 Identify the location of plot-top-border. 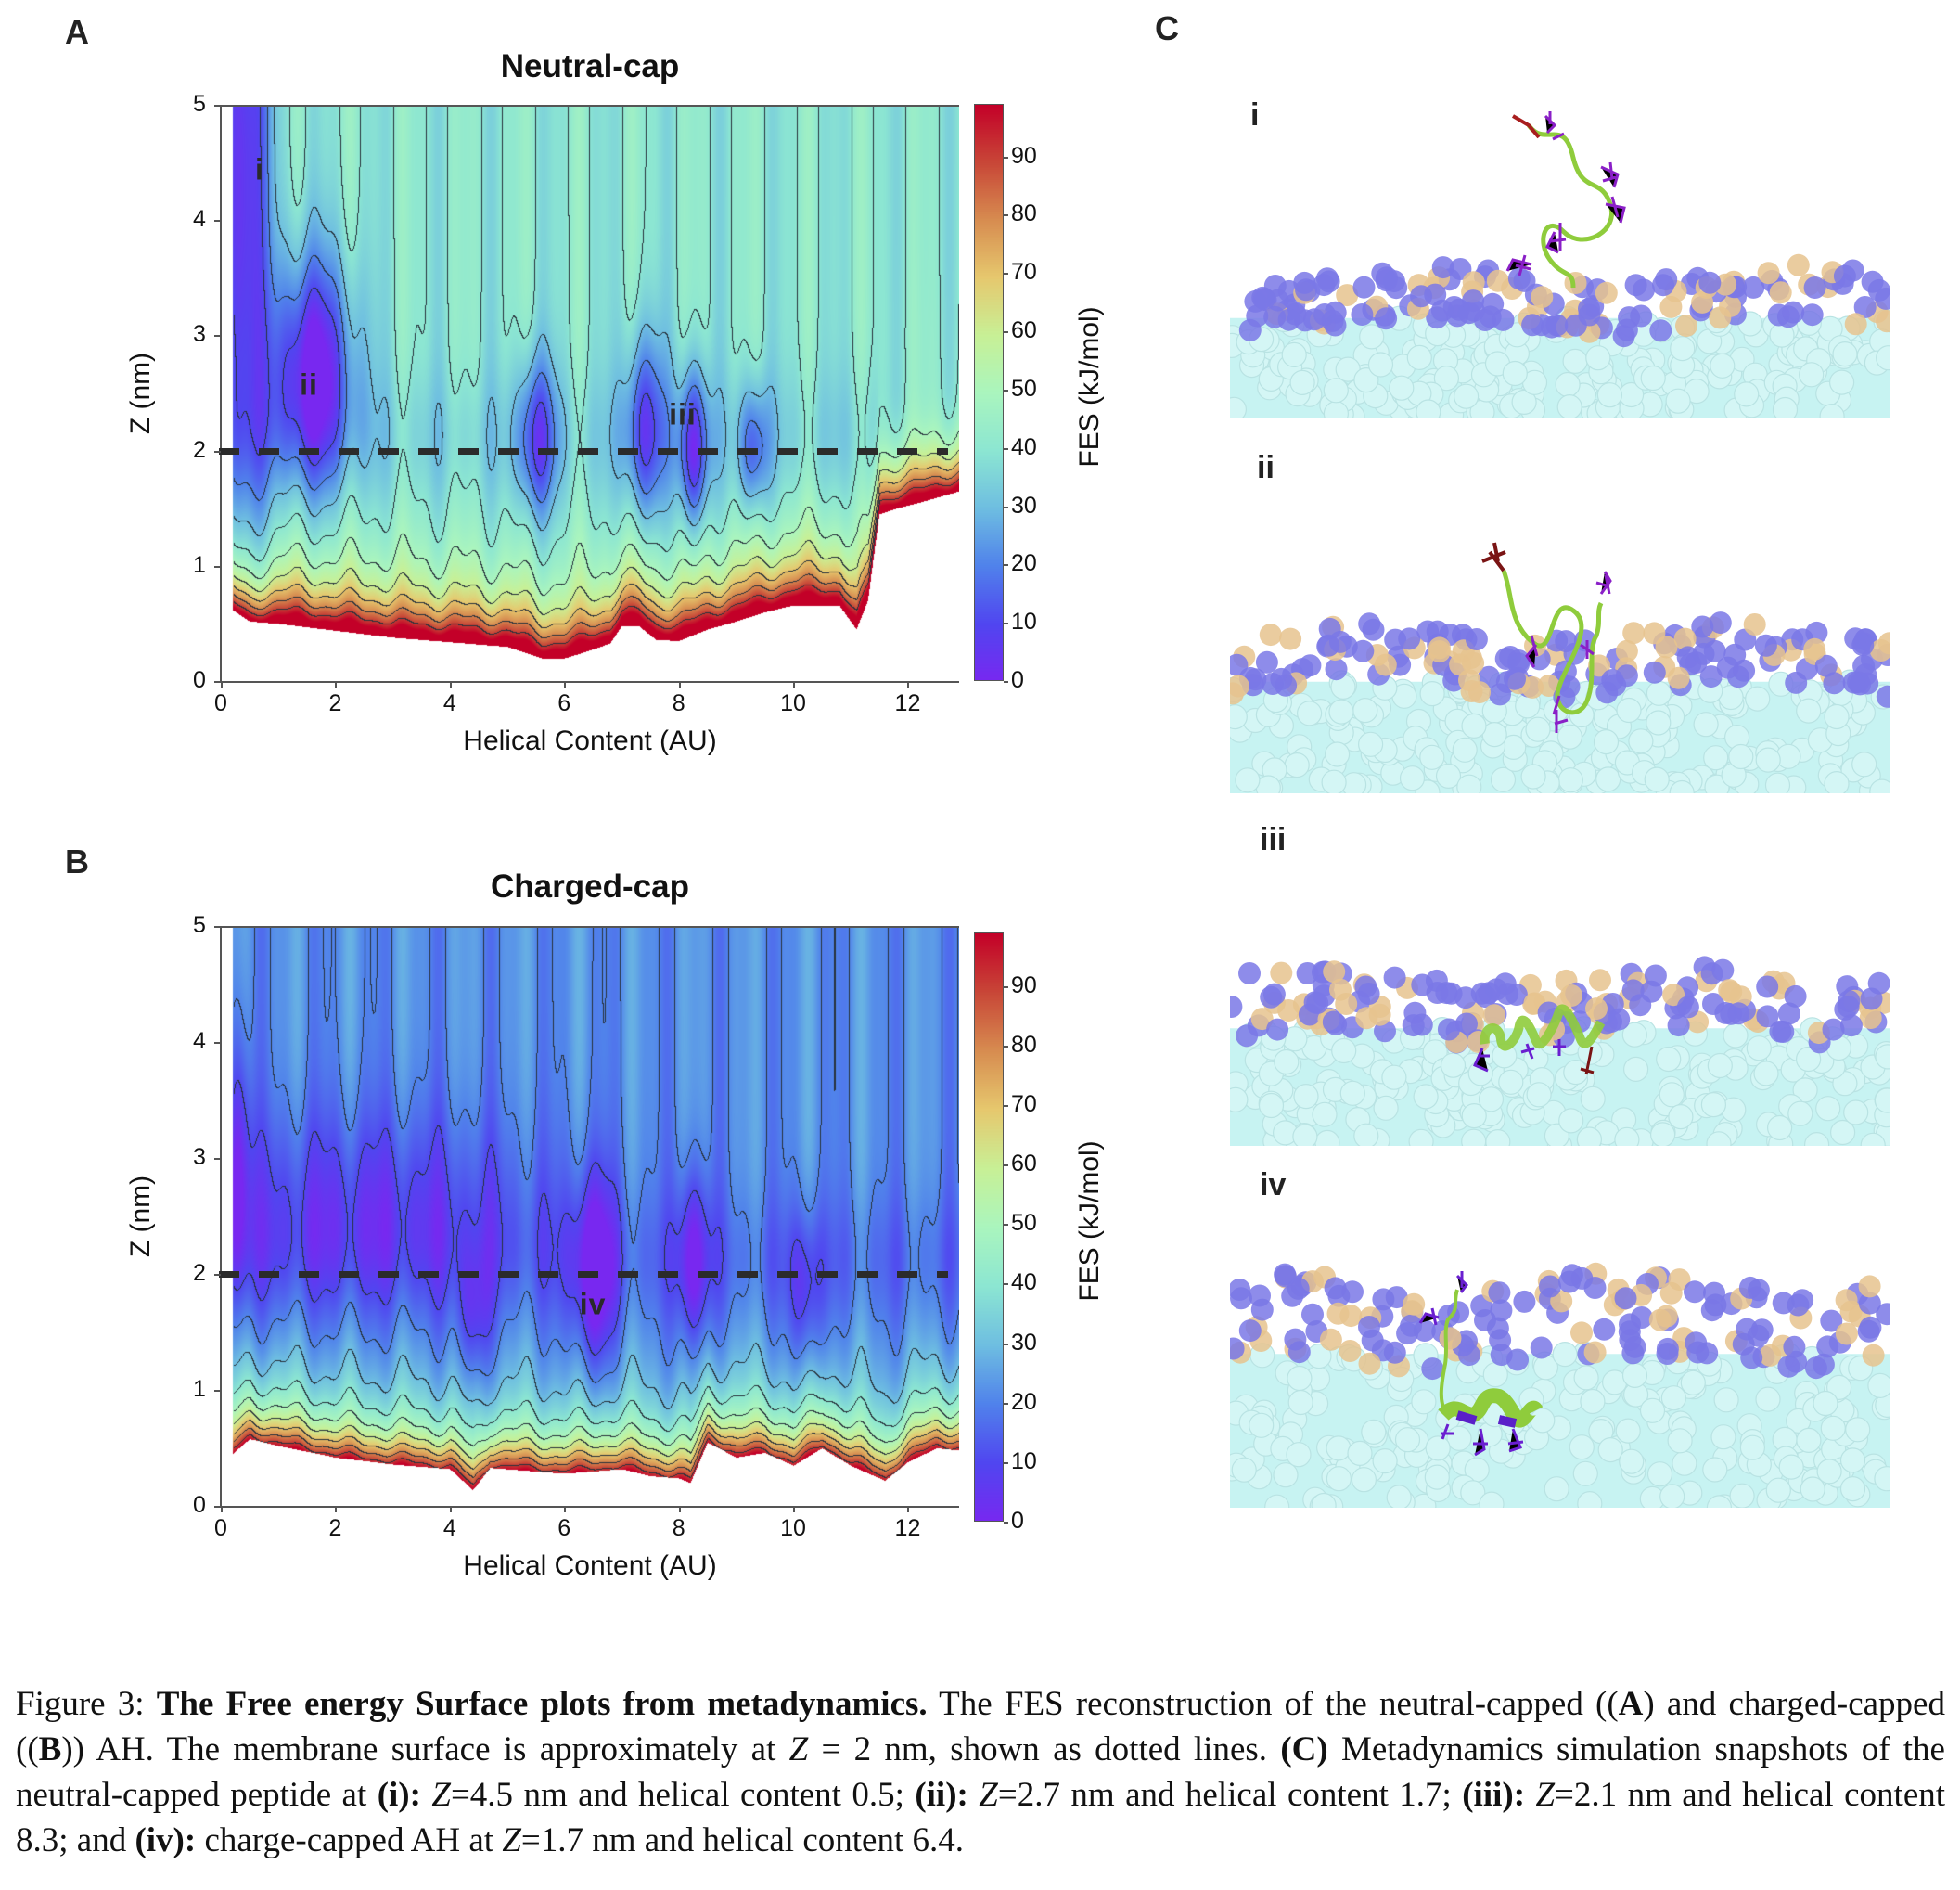
(590, 927).